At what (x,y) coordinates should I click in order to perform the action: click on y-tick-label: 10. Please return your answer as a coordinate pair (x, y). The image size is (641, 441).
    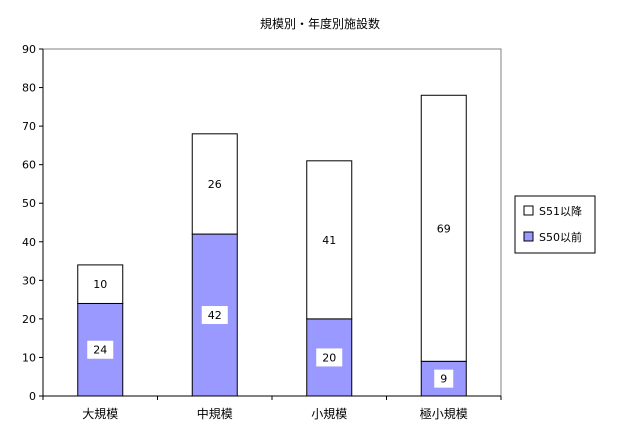
    Looking at the image, I should click on (29, 357).